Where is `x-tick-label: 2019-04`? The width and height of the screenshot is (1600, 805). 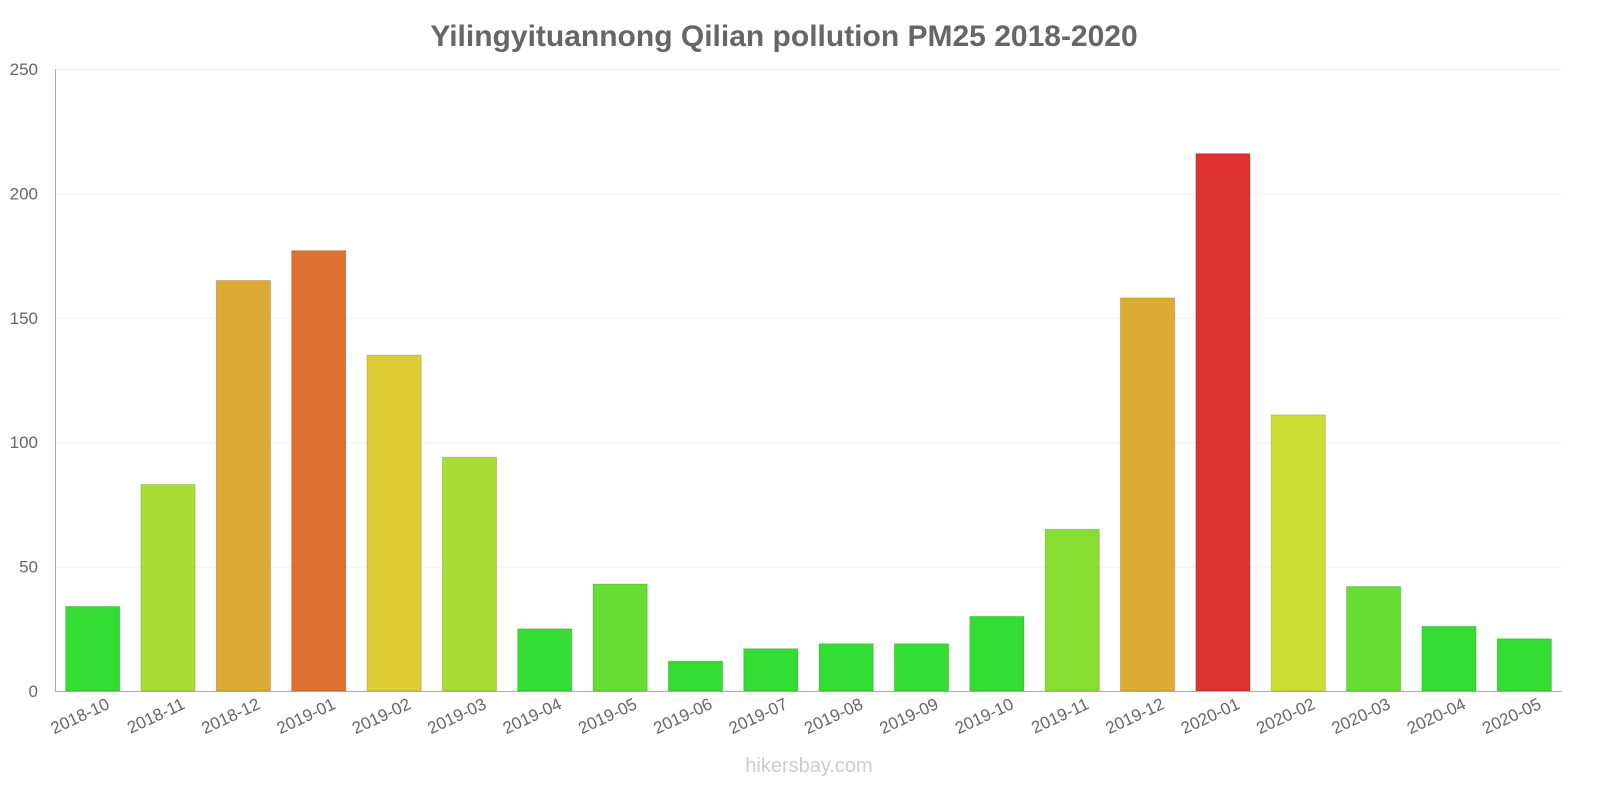
x-tick-label: 2019-04 is located at coordinates (532, 716).